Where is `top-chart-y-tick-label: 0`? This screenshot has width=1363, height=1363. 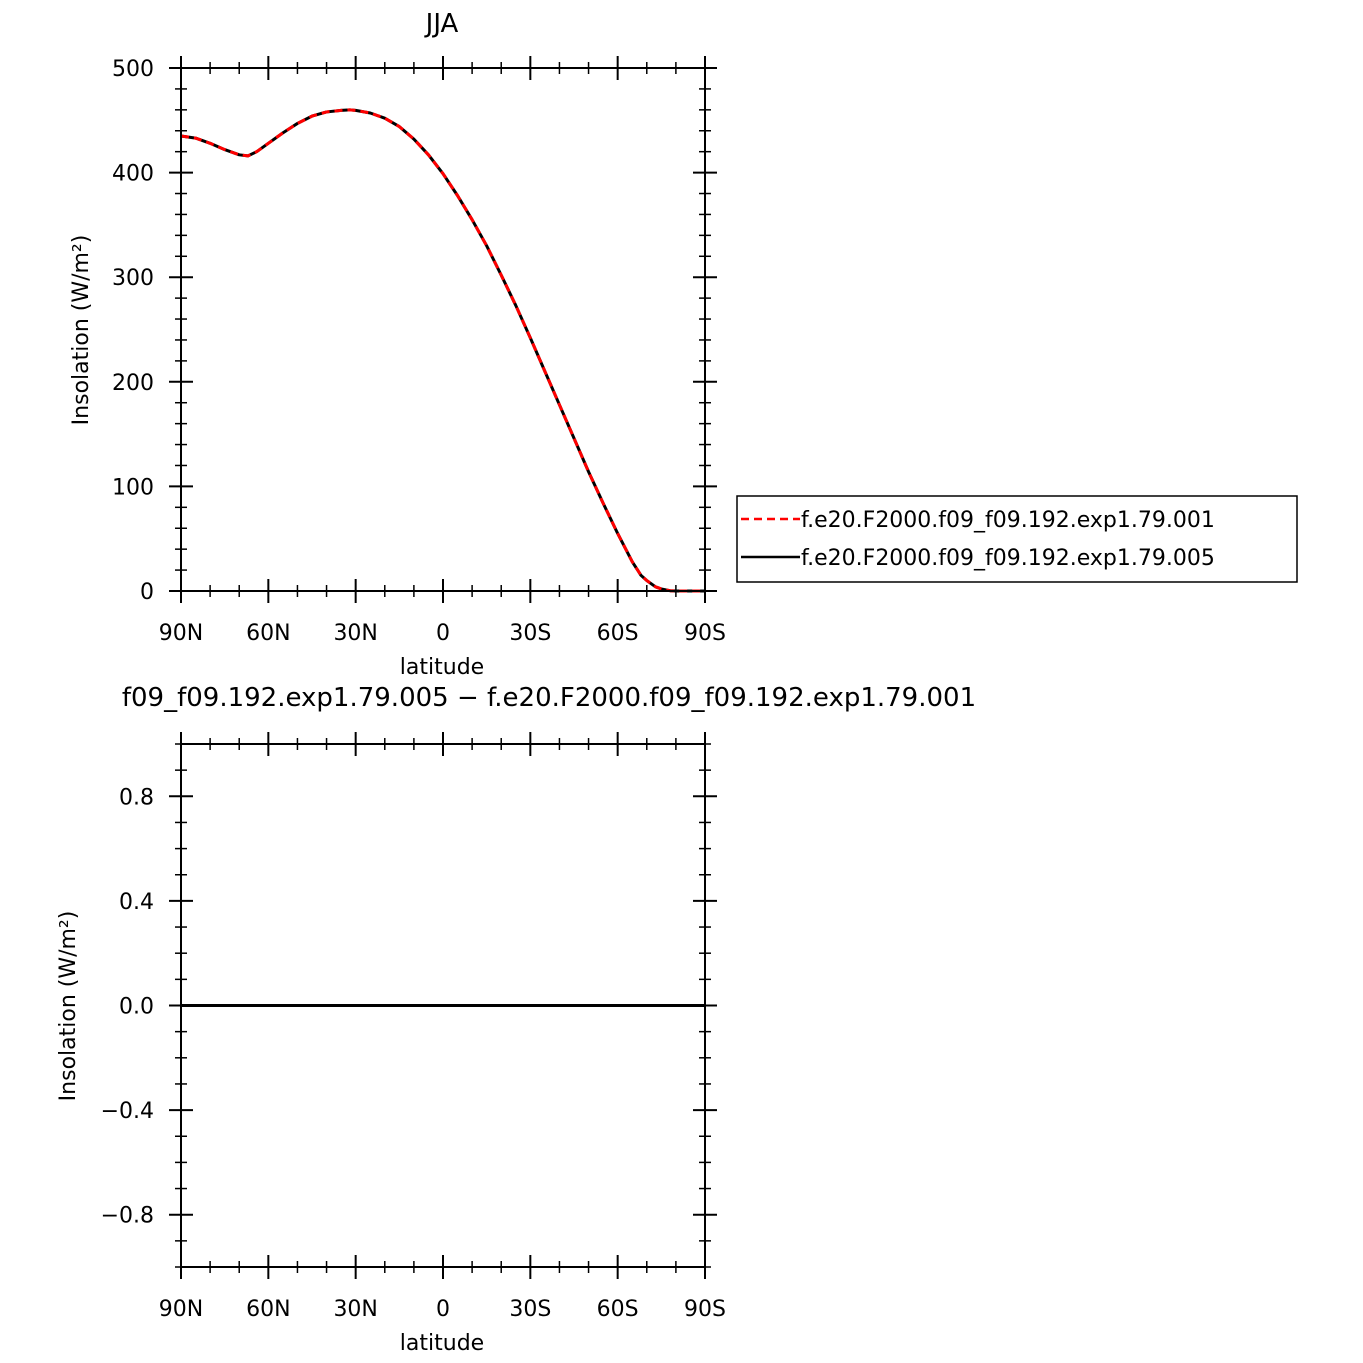 top-chart-y-tick-label: 0 is located at coordinates (147, 592).